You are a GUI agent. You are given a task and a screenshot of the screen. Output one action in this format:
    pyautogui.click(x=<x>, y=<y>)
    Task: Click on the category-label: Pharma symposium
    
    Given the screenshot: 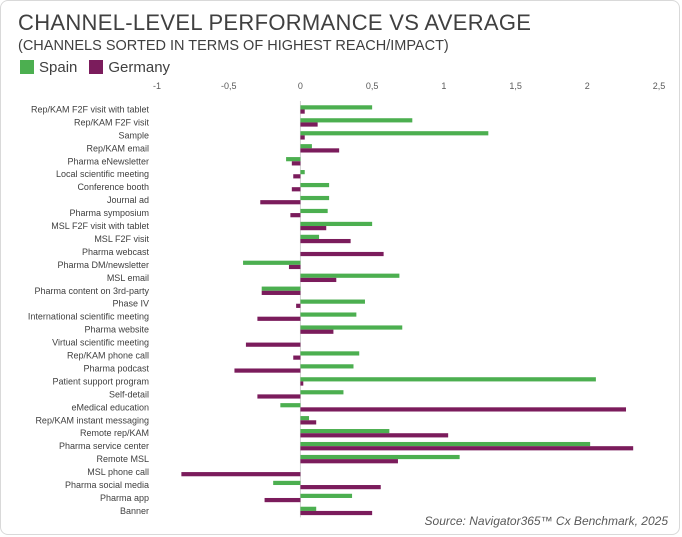 What is the action you would take?
    pyautogui.click(x=109, y=213)
    